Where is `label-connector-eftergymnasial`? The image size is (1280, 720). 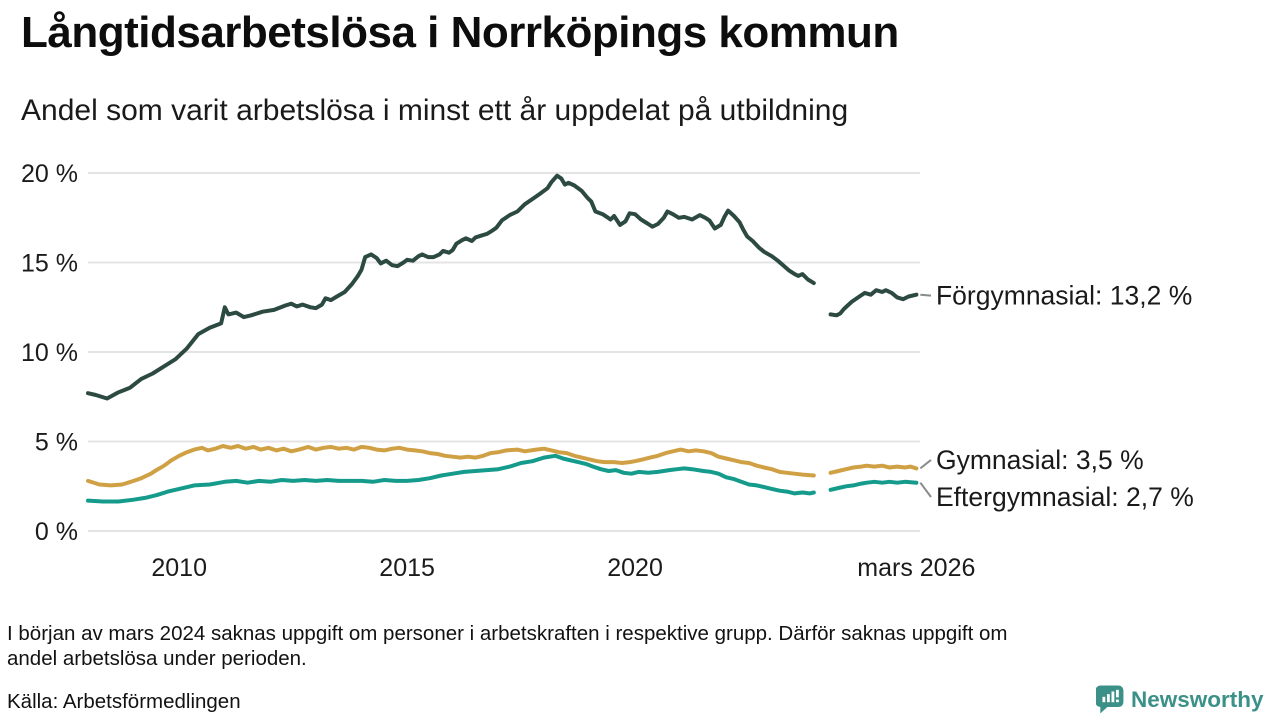 label-connector-eftergymnasial is located at coordinates (925, 490).